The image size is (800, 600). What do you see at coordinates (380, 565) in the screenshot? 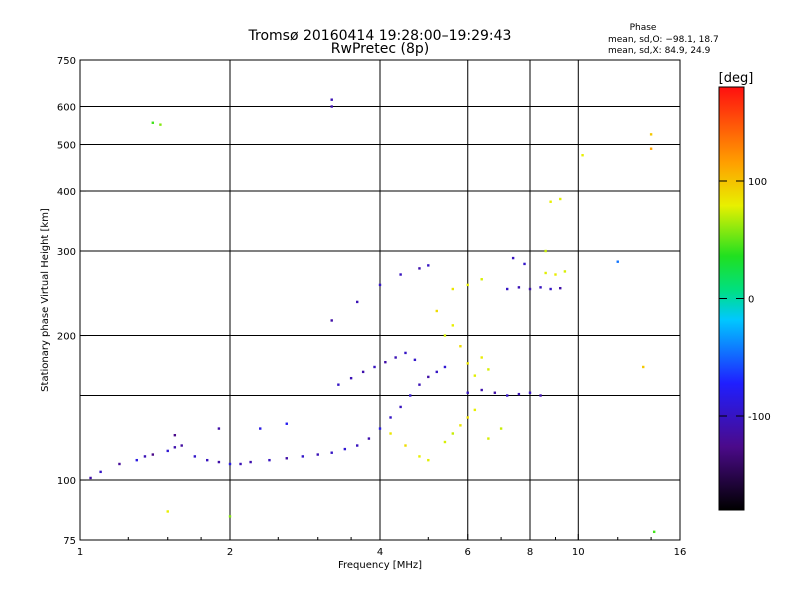
I see `x-axis-label: Frequency [MHz]` at bounding box center [380, 565].